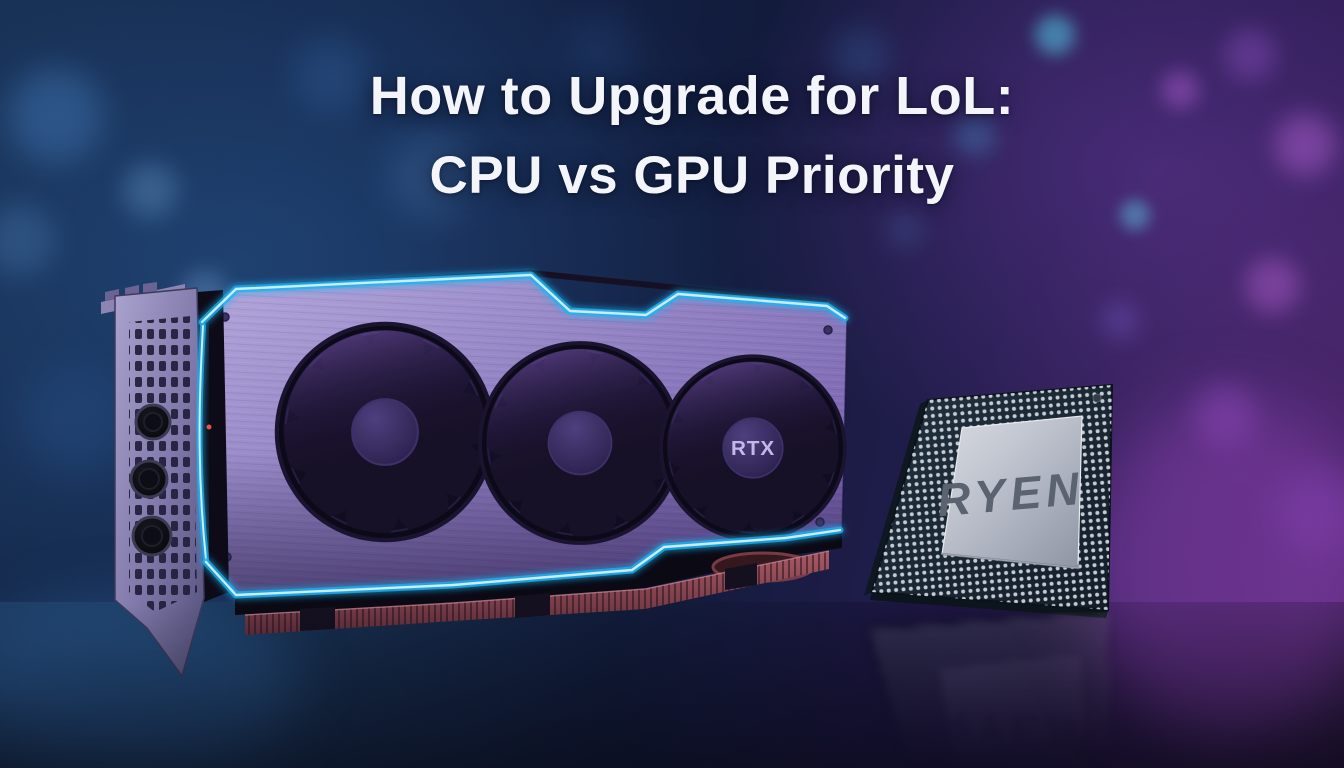 The height and width of the screenshot is (768, 1344). Describe the element at coordinates (1010, 494) in the screenshot. I see `cpu-ryen-label: RYEN` at that location.